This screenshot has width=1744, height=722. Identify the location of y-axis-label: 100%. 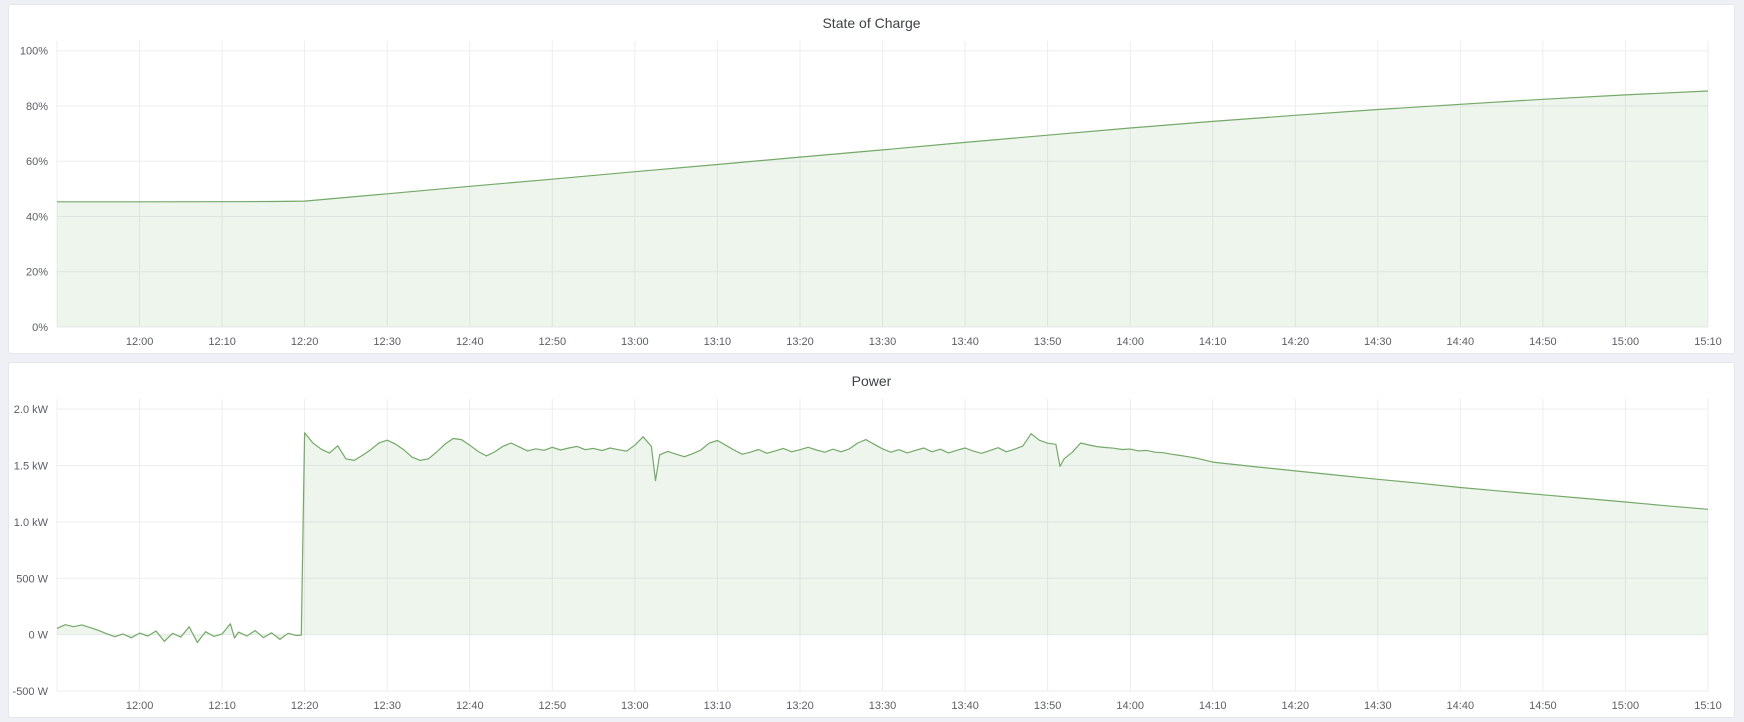
(34, 52).